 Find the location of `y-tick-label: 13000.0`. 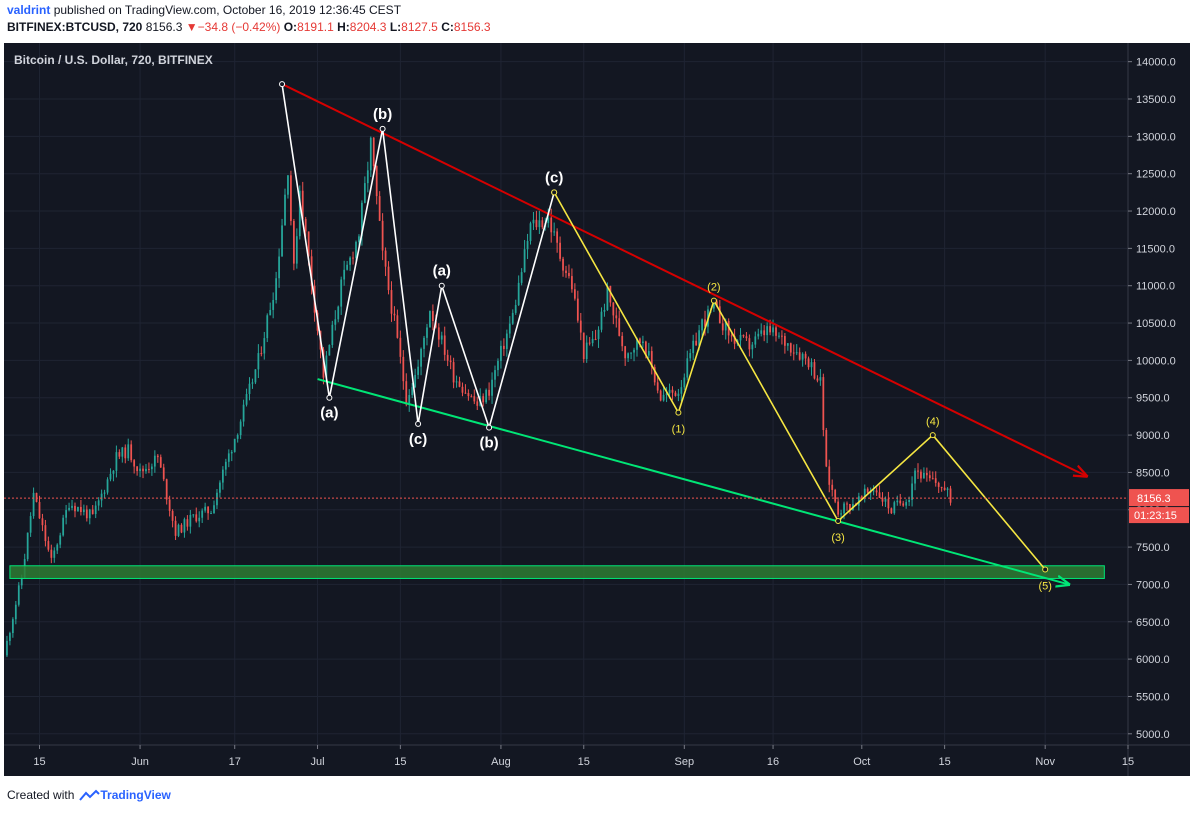

y-tick-label: 13000.0 is located at coordinates (1156, 137).